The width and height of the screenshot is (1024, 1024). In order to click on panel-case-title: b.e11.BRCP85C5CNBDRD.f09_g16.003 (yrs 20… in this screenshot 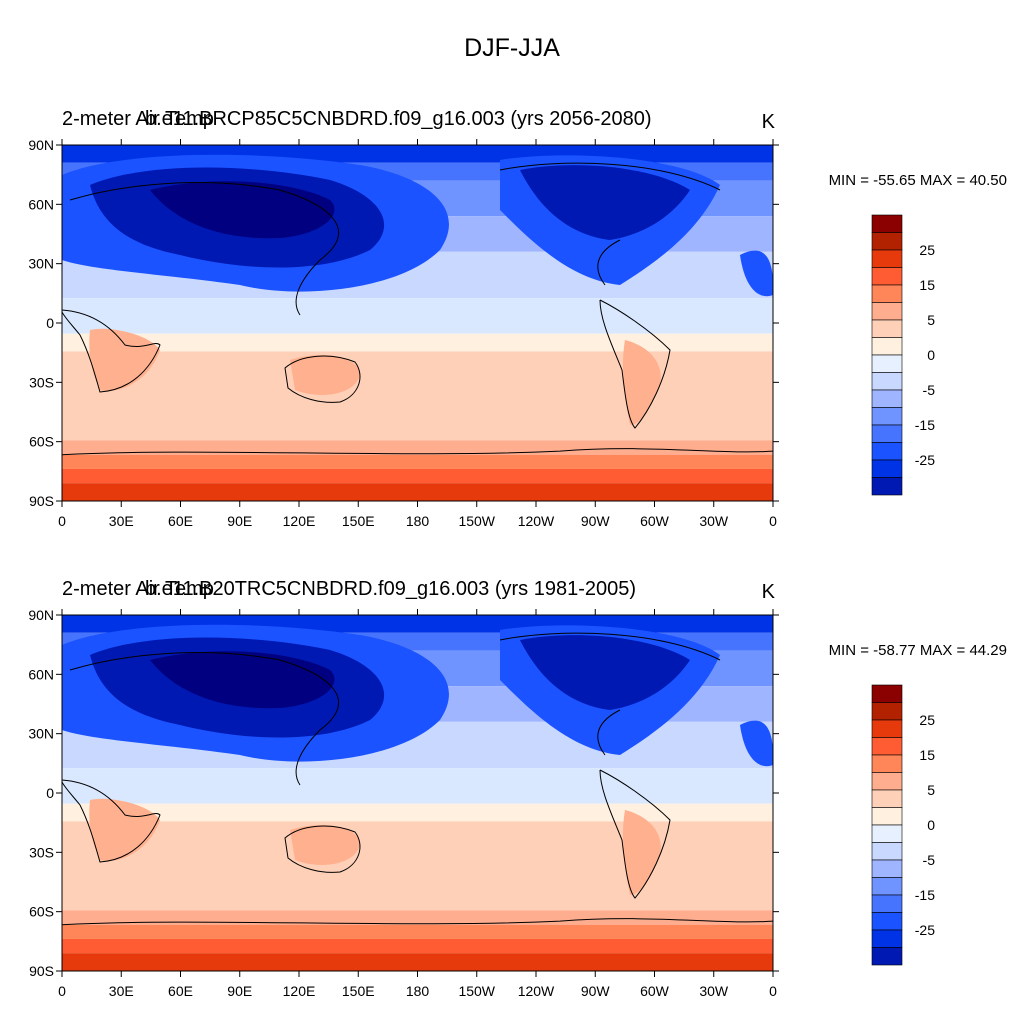, I will do `click(398, 119)`.